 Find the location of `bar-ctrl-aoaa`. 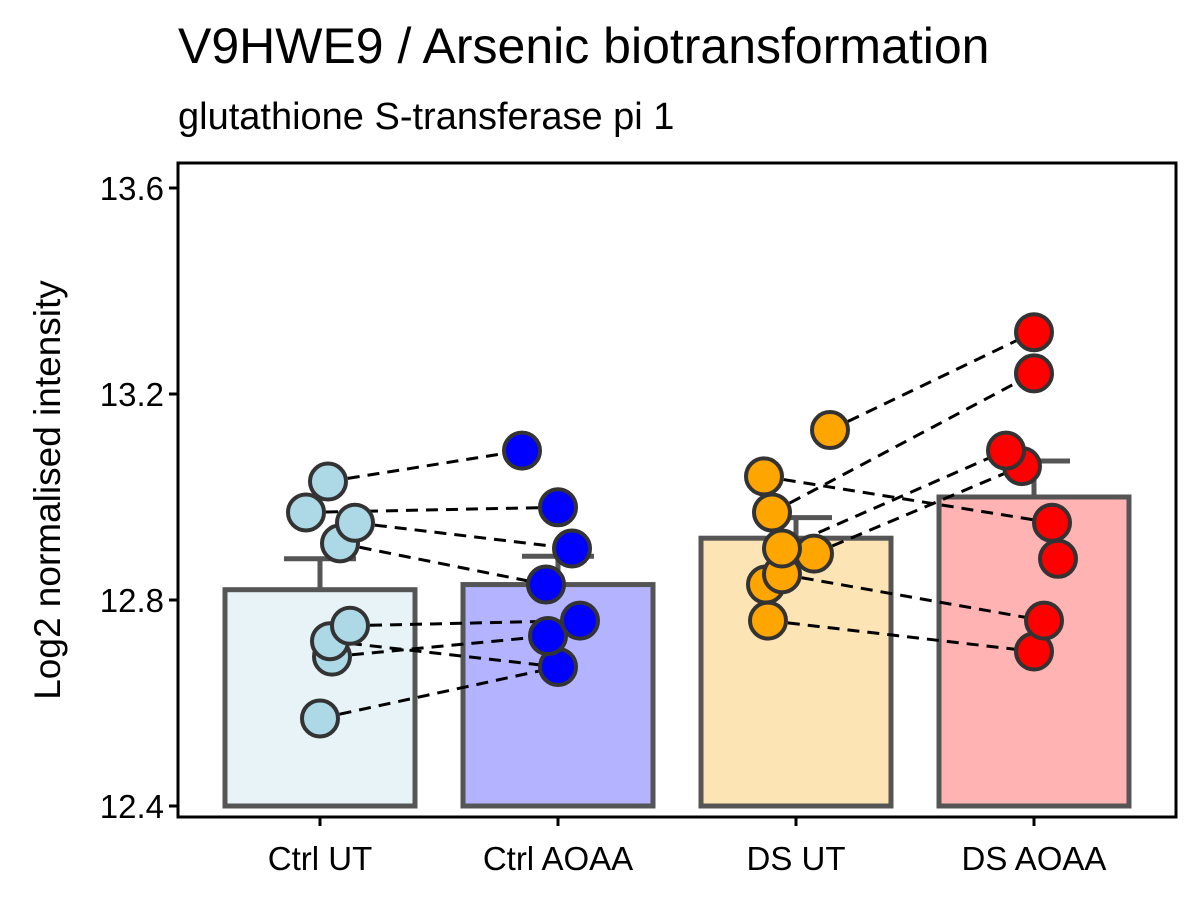

bar-ctrl-aoaa is located at coordinates (558, 695).